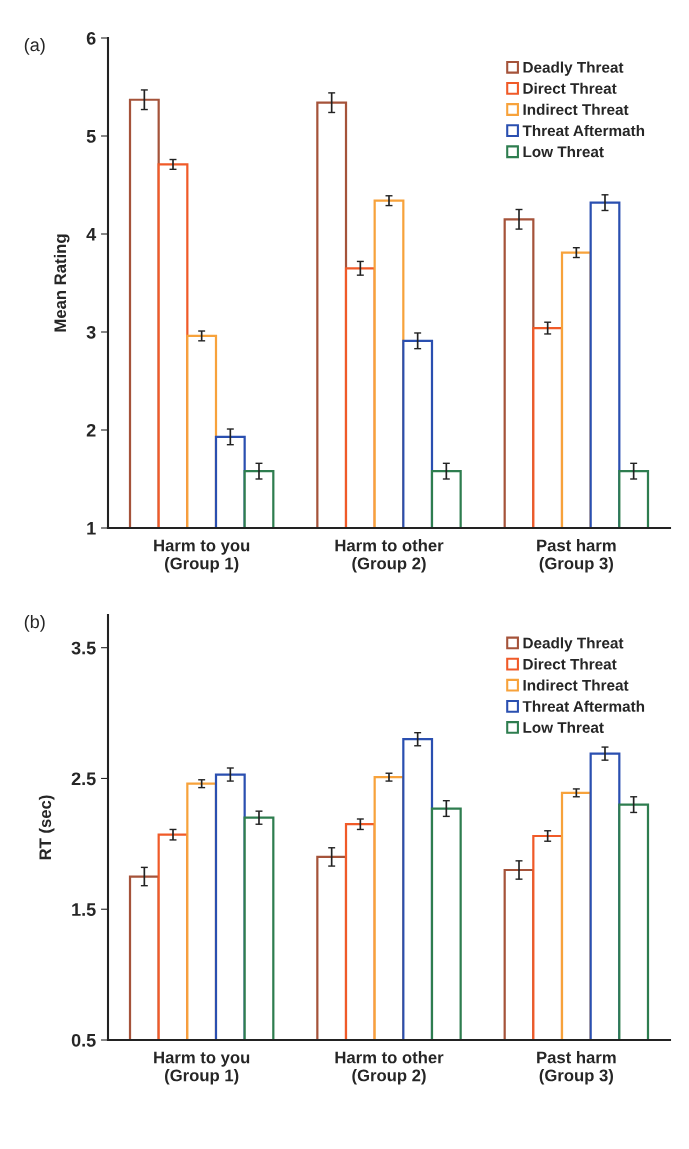  Describe the element at coordinates (91, 528) in the screenshot. I see `y-tick-label: 1` at that location.